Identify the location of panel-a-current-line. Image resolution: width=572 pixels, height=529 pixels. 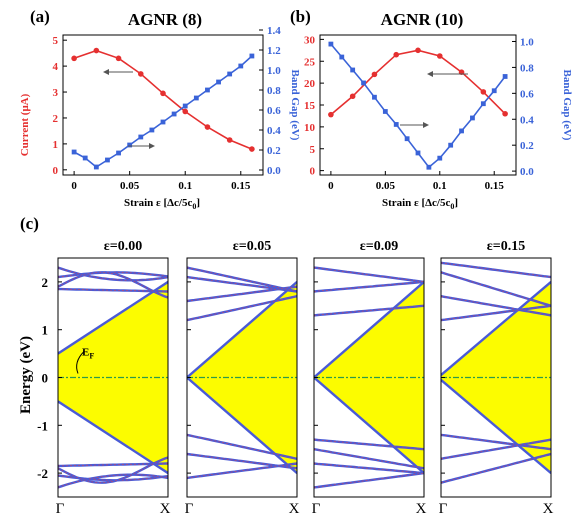
(163, 99).